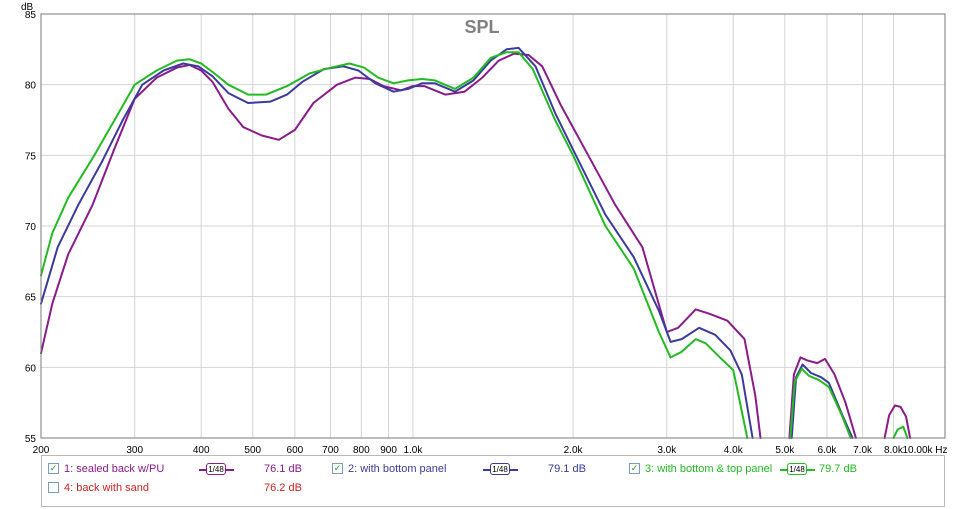 The height and width of the screenshot is (509, 963). What do you see at coordinates (838, 469) in the screenshot?
I see `legend-value: 79.7 dB` at bounding box center [838, 469].